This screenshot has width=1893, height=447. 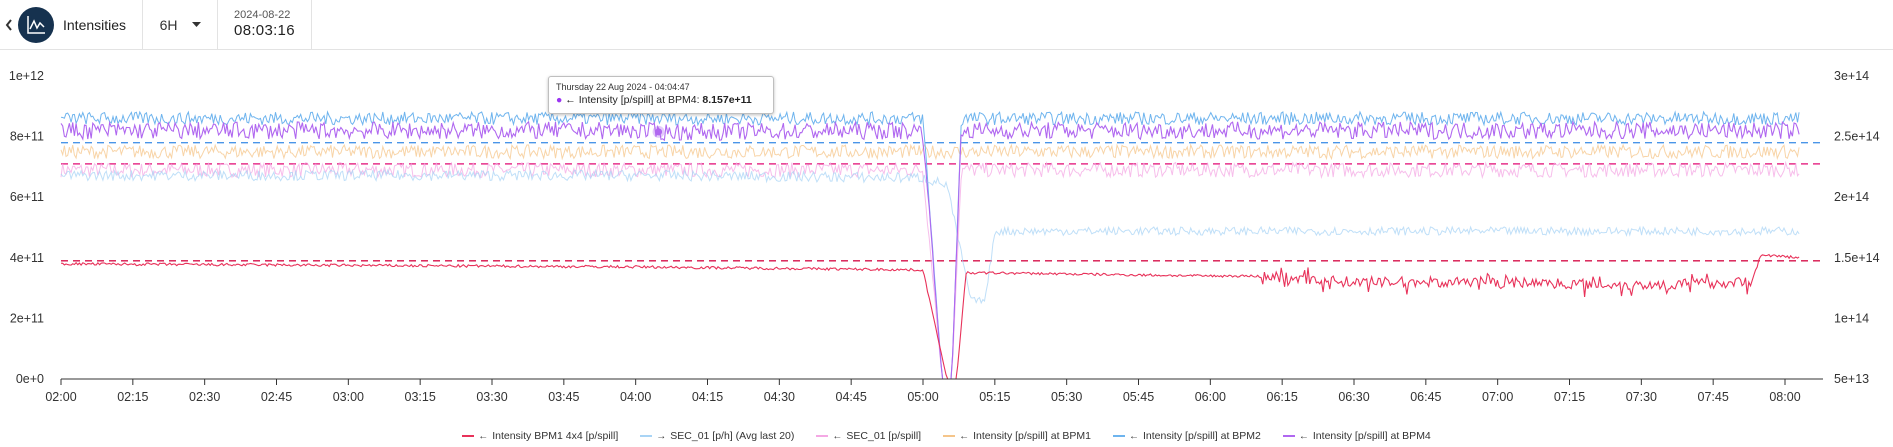 What do you see at coordinates (1425, 397) in the screenshot?
I see `x-tick-label: 06:45` at bounding box center [1425, 397].